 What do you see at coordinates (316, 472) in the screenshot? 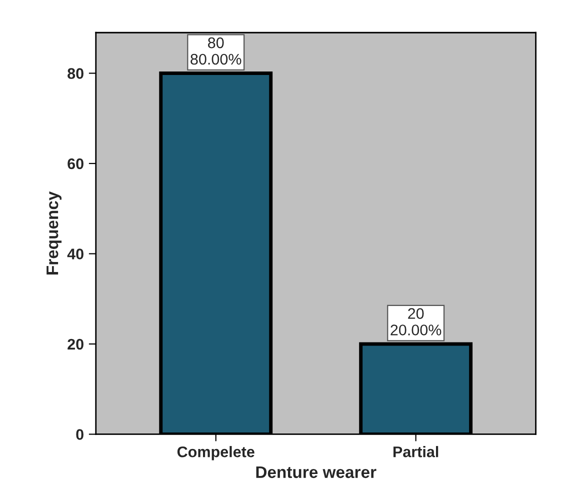
I see `x-axis-title: Denture wearer` at bounding box center [316, 472].